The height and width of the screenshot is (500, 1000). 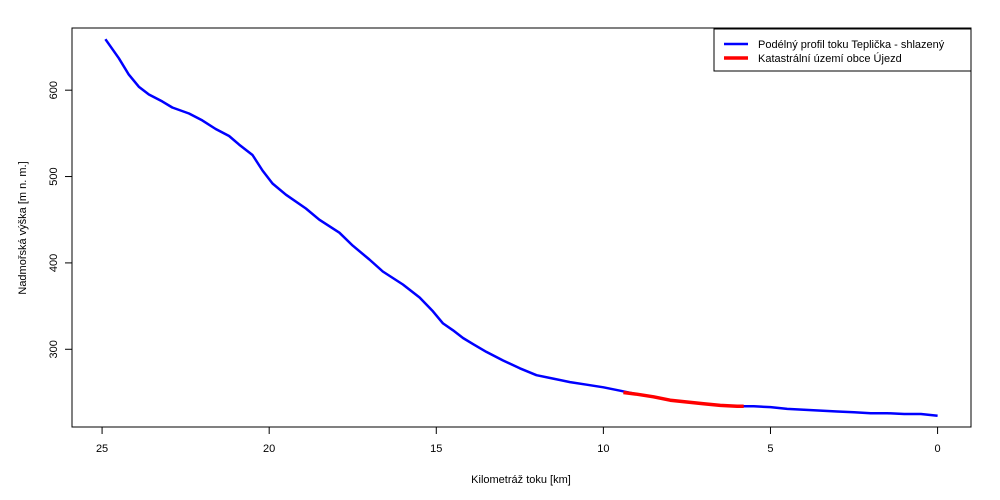 What do you see at coordinates (269, 449) in the screenshot?
I see `x-tick-label: 20` at bounding box center [269, 449].